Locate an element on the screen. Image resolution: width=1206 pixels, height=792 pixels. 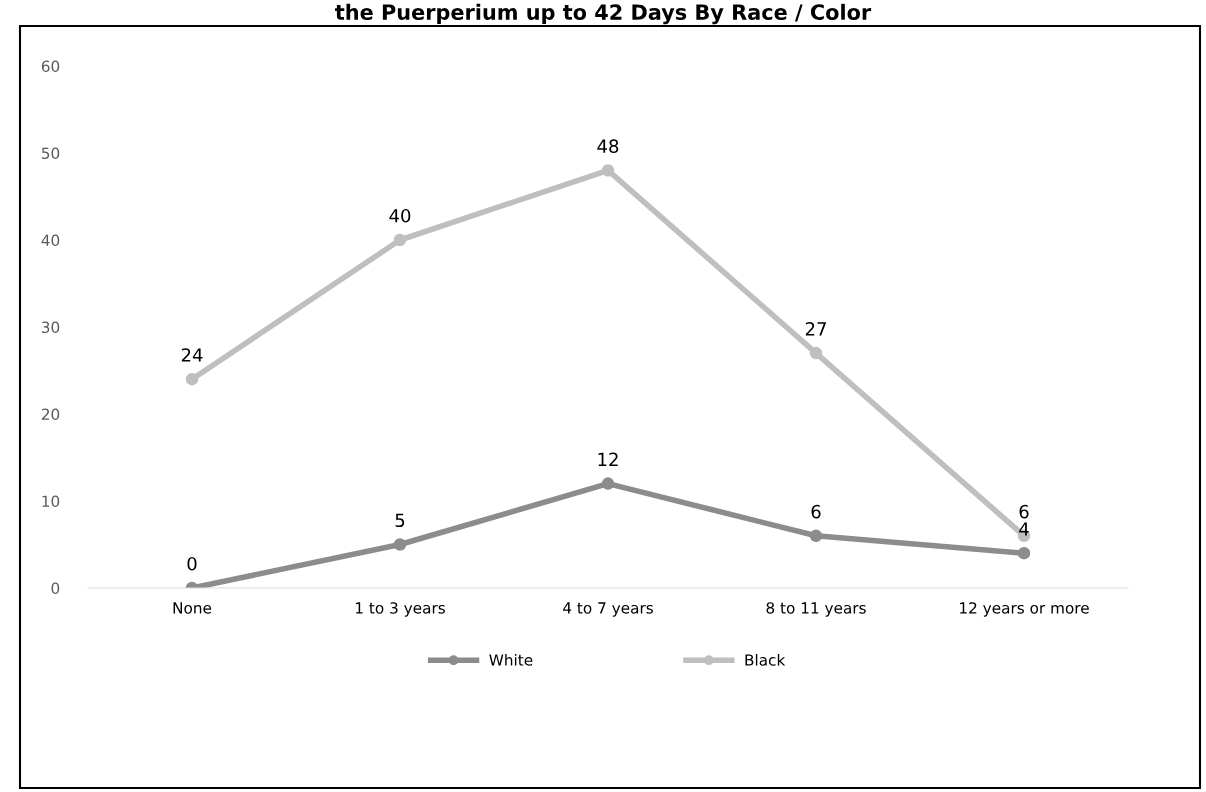
legend-label: Black is located at coordinates (765, 659).